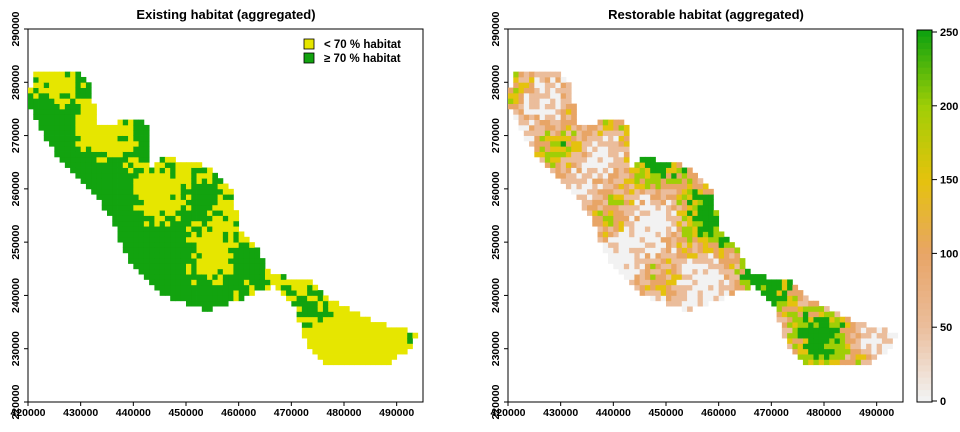  I want to click on colorbar-frame, so click(924, 216).